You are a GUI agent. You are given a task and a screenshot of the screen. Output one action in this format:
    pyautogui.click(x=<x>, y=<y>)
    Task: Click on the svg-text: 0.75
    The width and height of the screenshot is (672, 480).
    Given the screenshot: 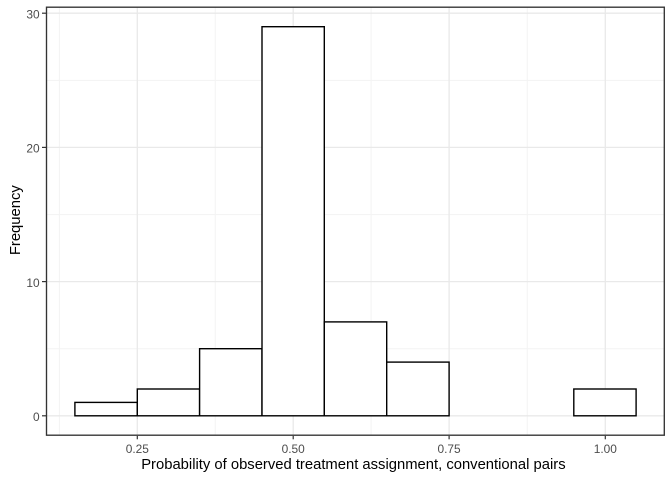 What is the action you would take?
    pyautogui.click(x=450, y=449)
    